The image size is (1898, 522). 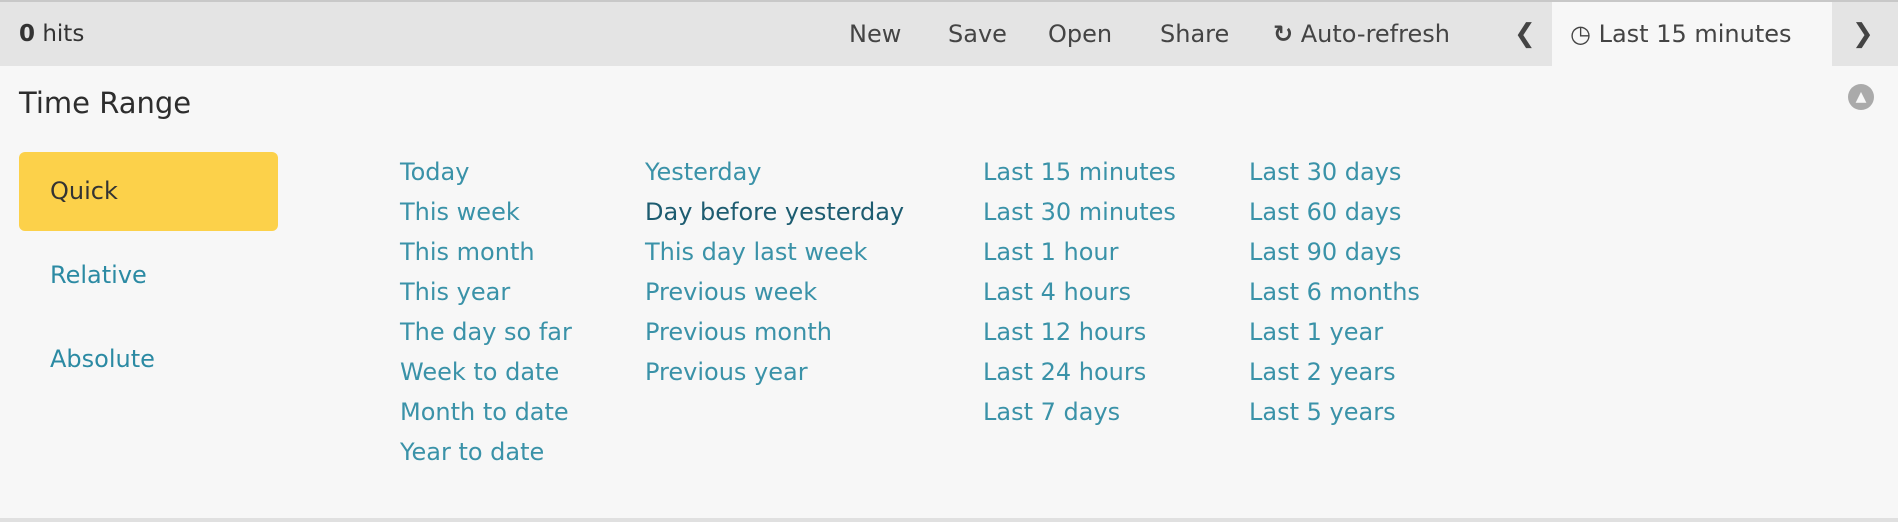 What do you see at coordinates (1316, 332) in the screenshot?
I see `quick-range-link: Last 1 year` at bounding box center [1316, 332].